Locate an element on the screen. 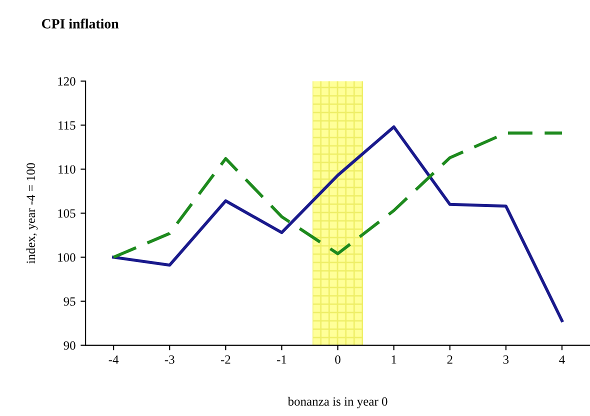  y-tick-label: 95 is located at coordinates (70, 301).